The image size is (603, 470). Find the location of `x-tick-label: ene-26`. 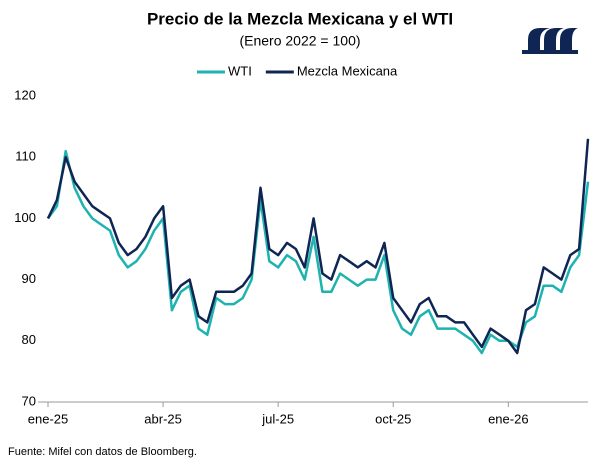

x-tick-label: ene-26 is located at coordinates (508, 418).